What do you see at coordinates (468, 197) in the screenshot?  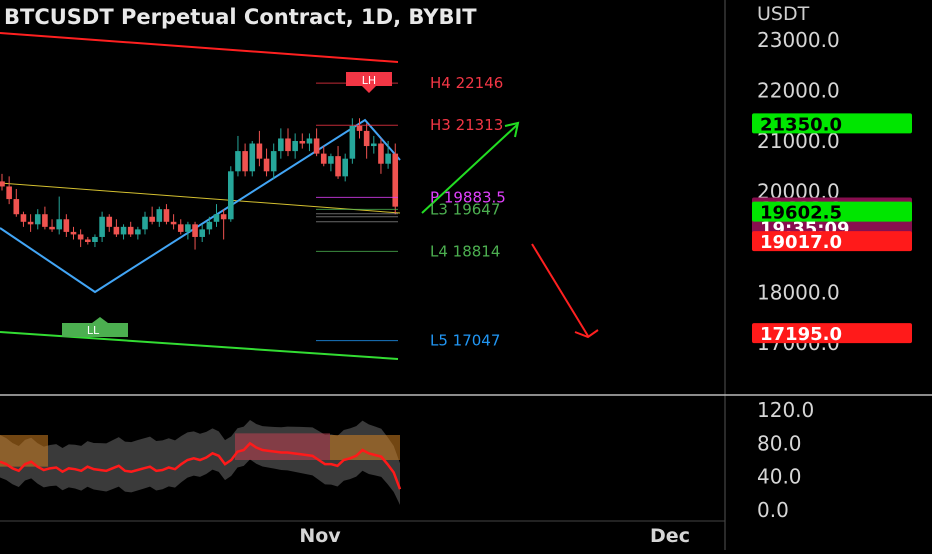 I see `pivot-level-label: P 19883.5` at bounding box center [468, 197].